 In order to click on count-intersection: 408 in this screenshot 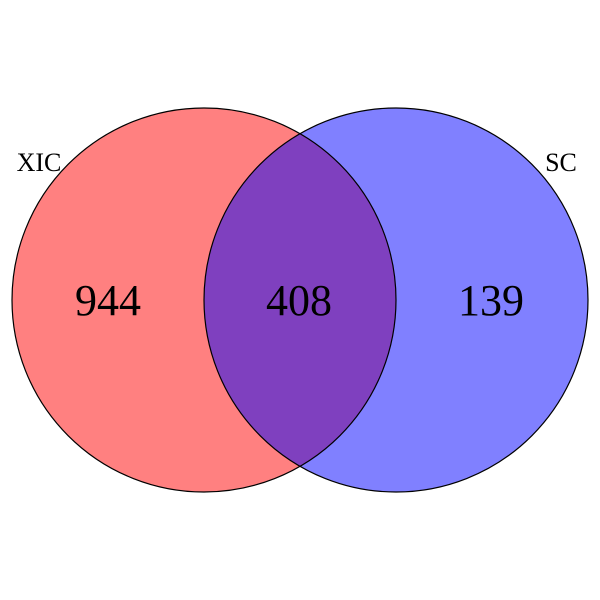, I will do `click(299, 300)`.